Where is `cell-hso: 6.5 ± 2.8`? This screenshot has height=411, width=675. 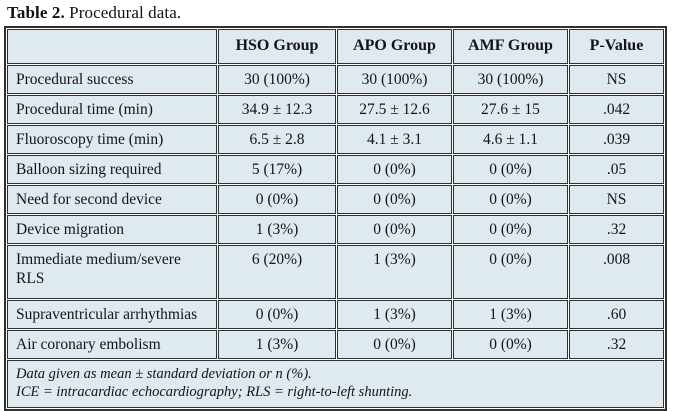 cell-hso: 6.5 ± 2.8 is located at coordinates (277, 139).